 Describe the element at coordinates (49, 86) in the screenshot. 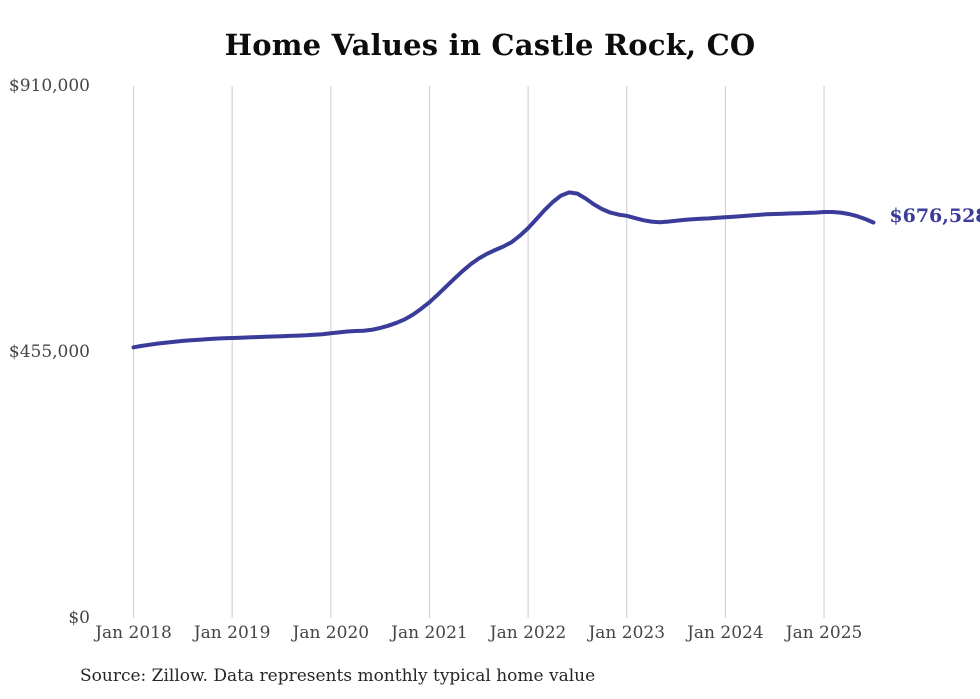

I see `y-axis-tick-label-910000: $910,000` at that location.